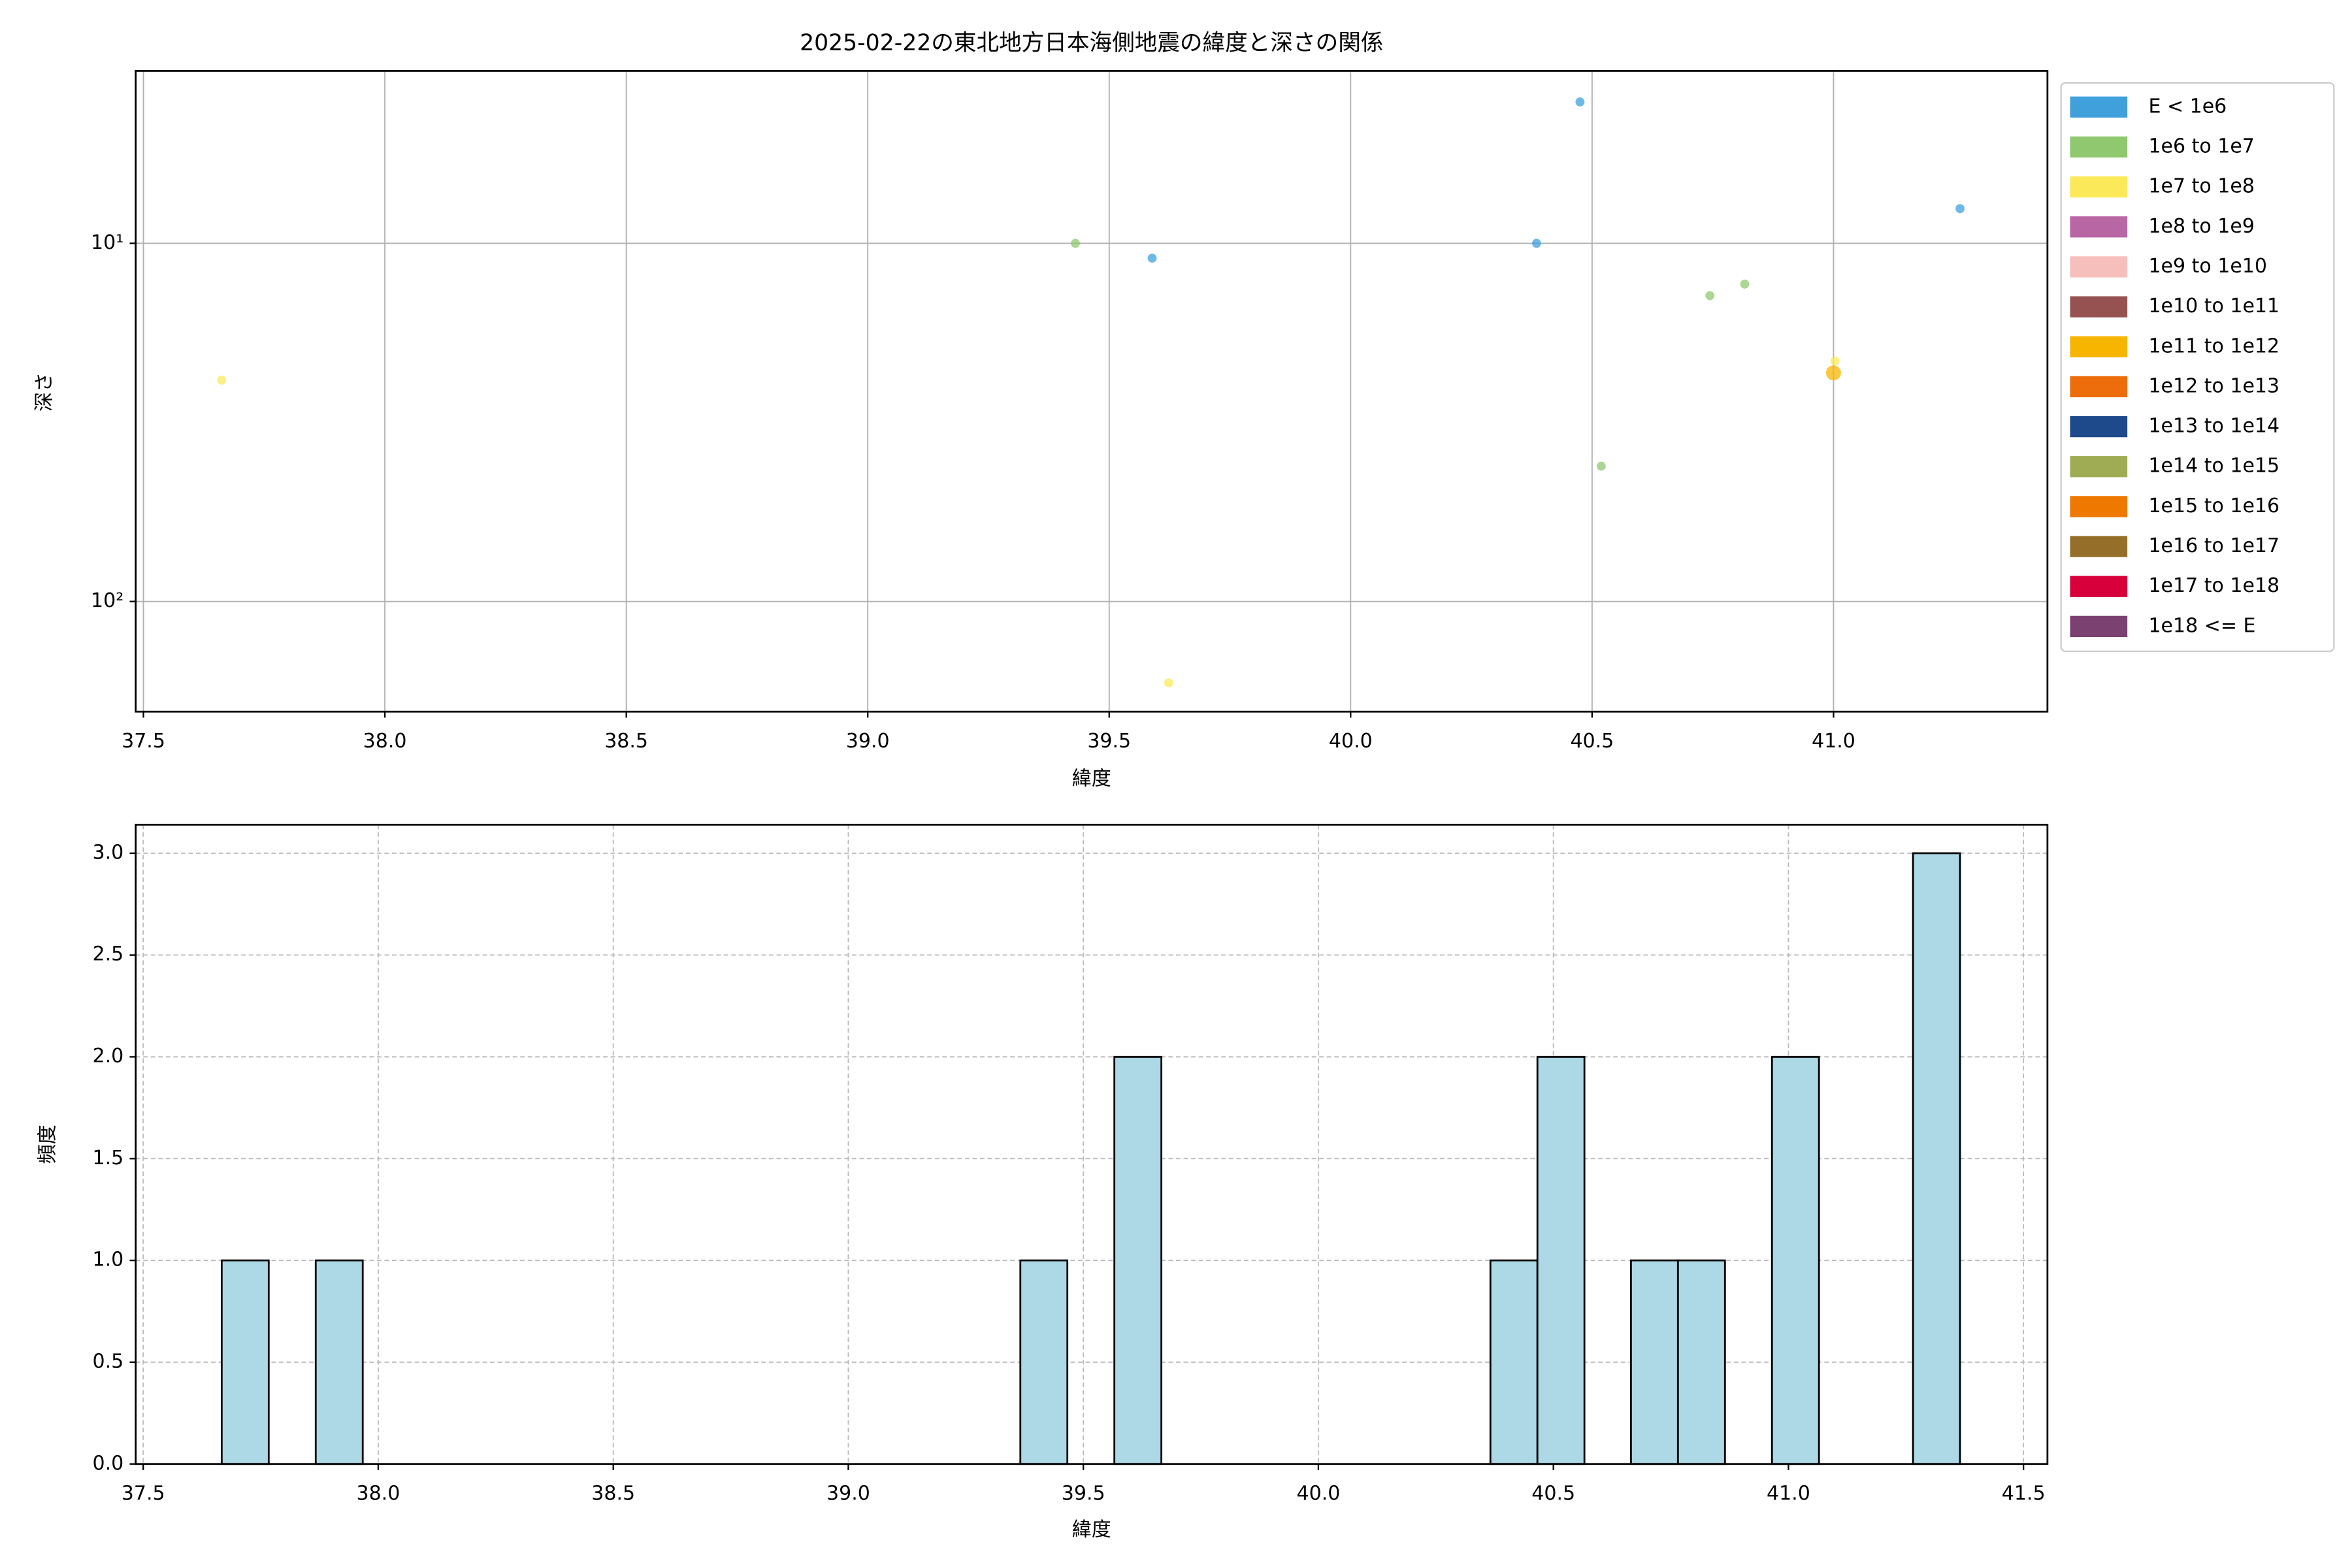 This screenshot has width=2352, height=1568. Describe the element at coordinates (2207, 266) in the screenshot. I see `legend-label: 1e9 to 1e10` at that location.